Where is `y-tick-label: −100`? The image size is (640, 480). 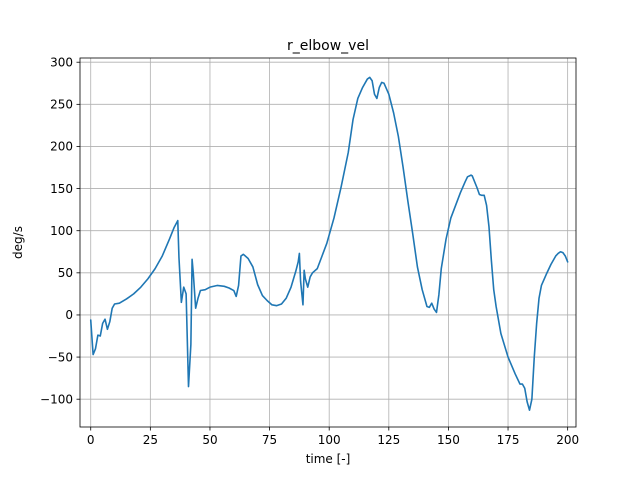
y-tick-label: −100 is located at coordinates (56, 399).